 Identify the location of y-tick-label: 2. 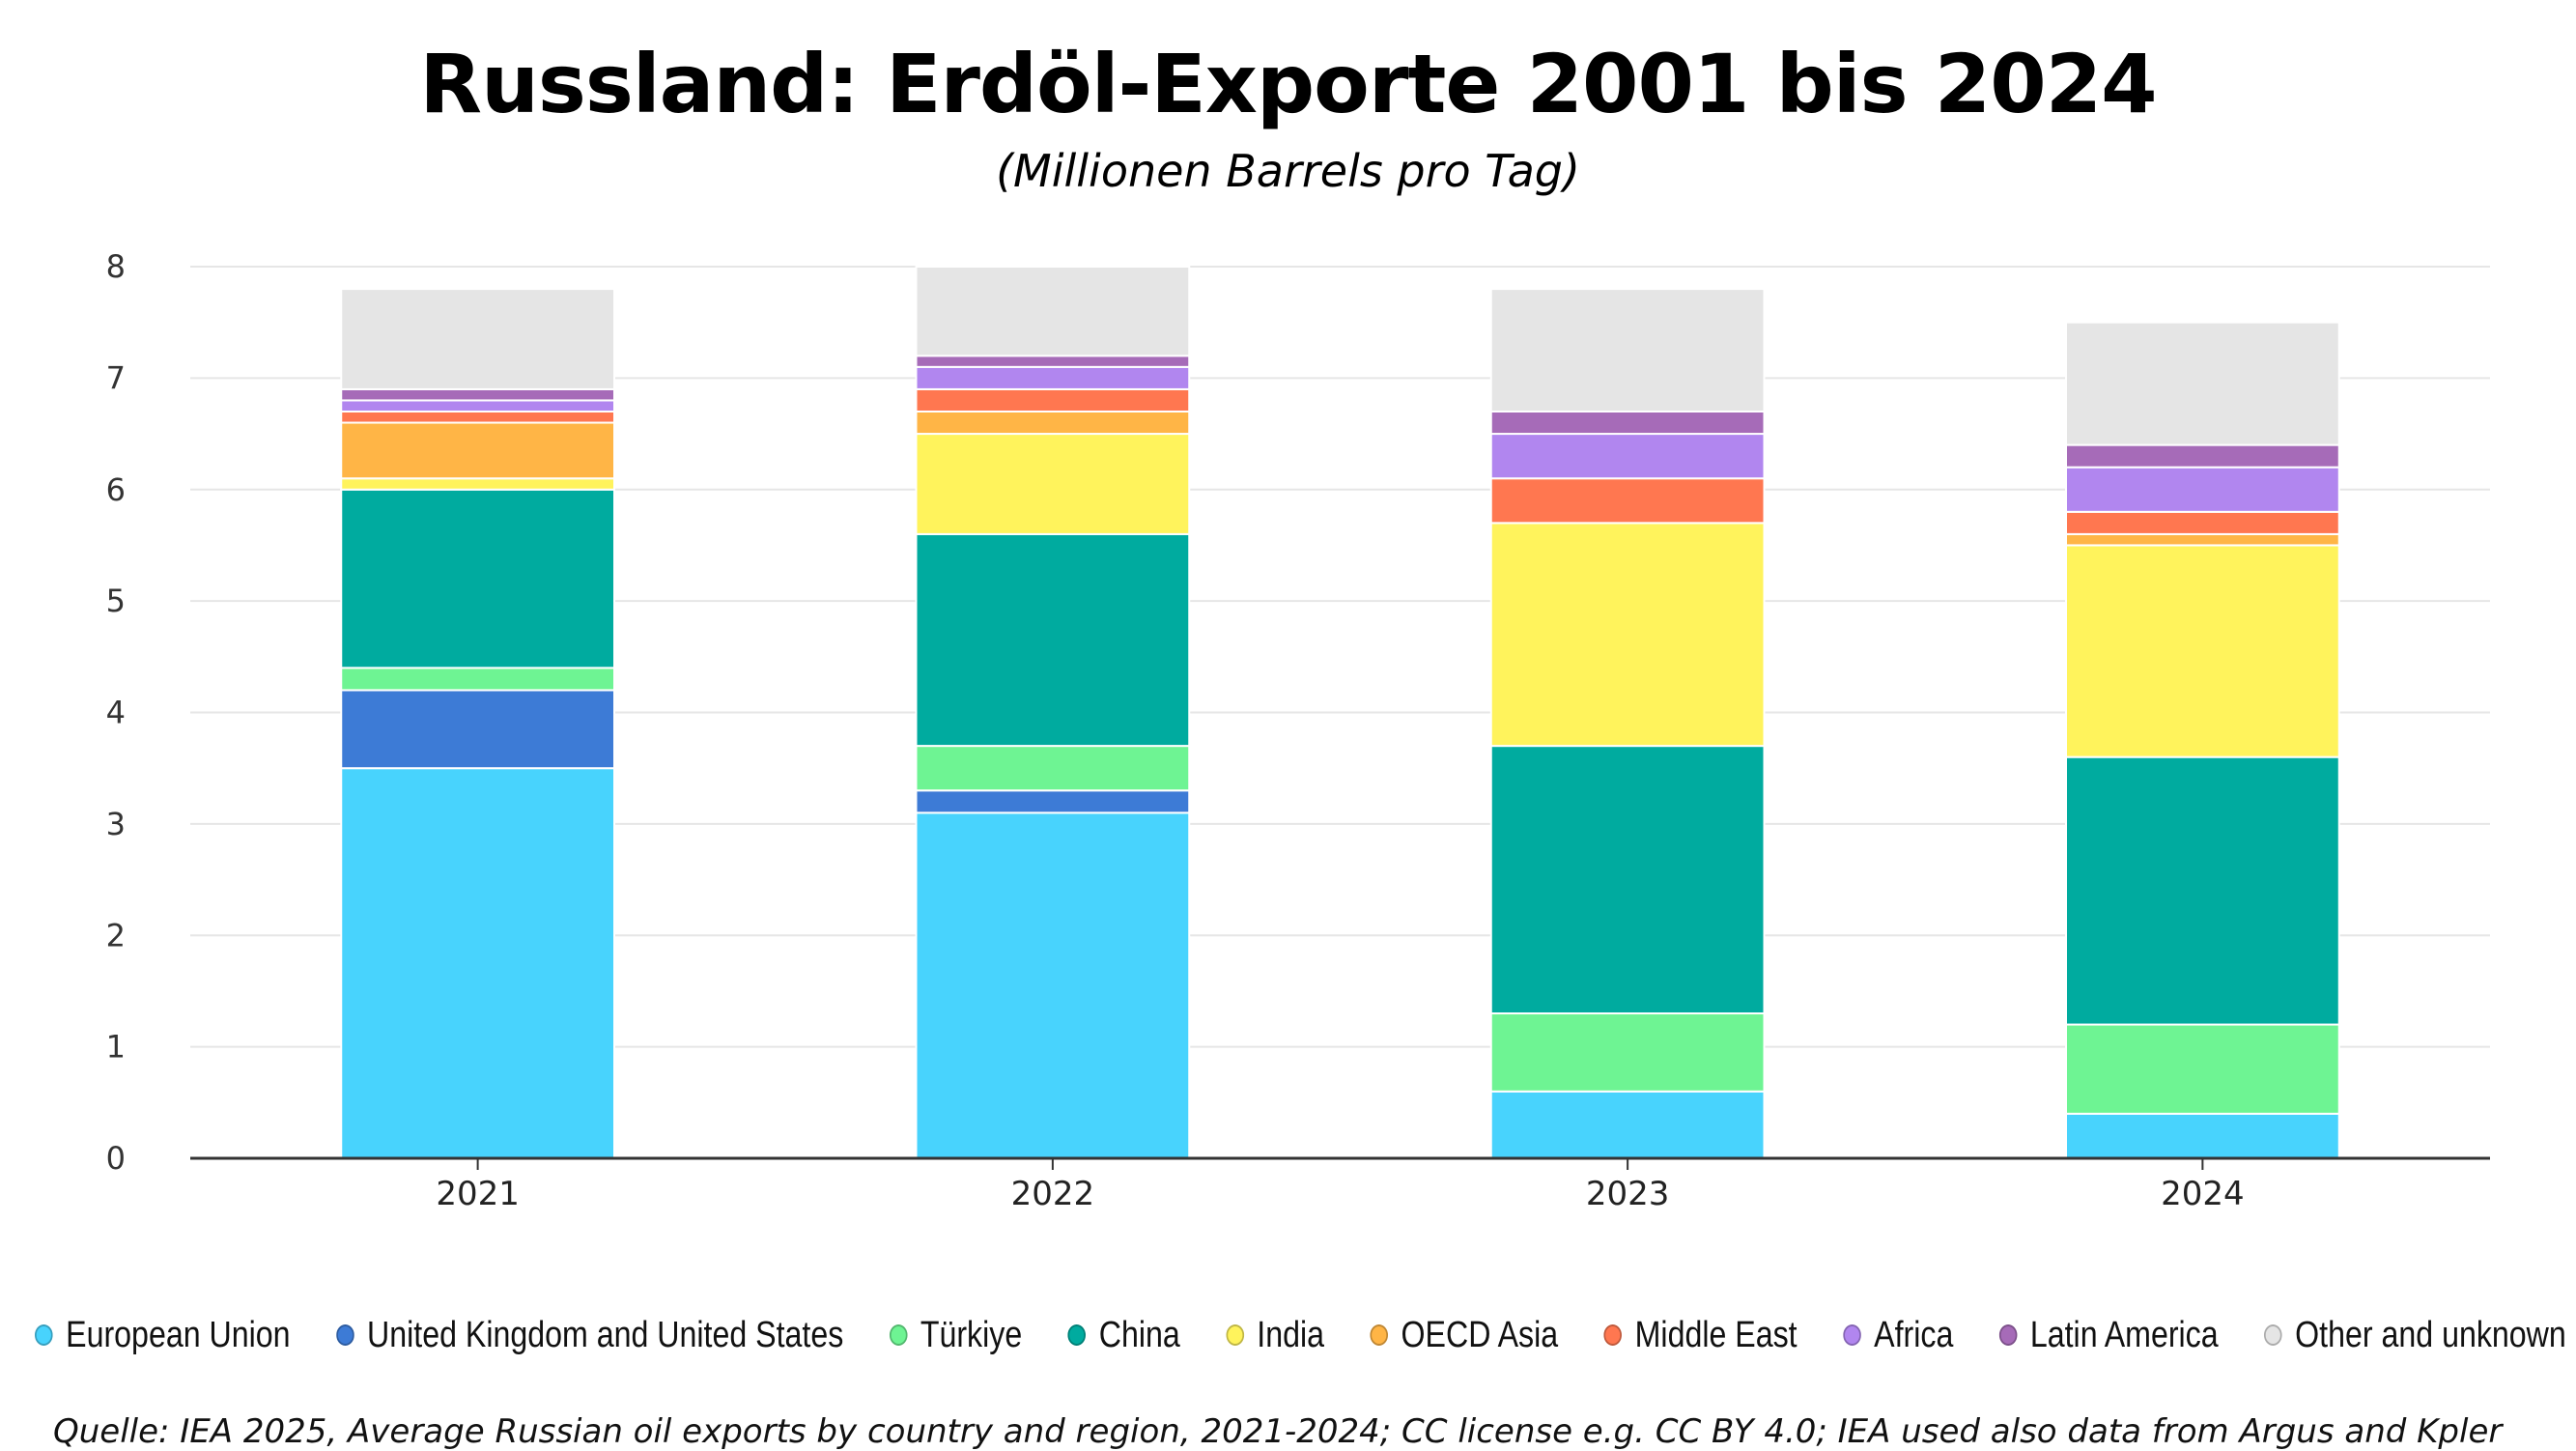
(116, 935).